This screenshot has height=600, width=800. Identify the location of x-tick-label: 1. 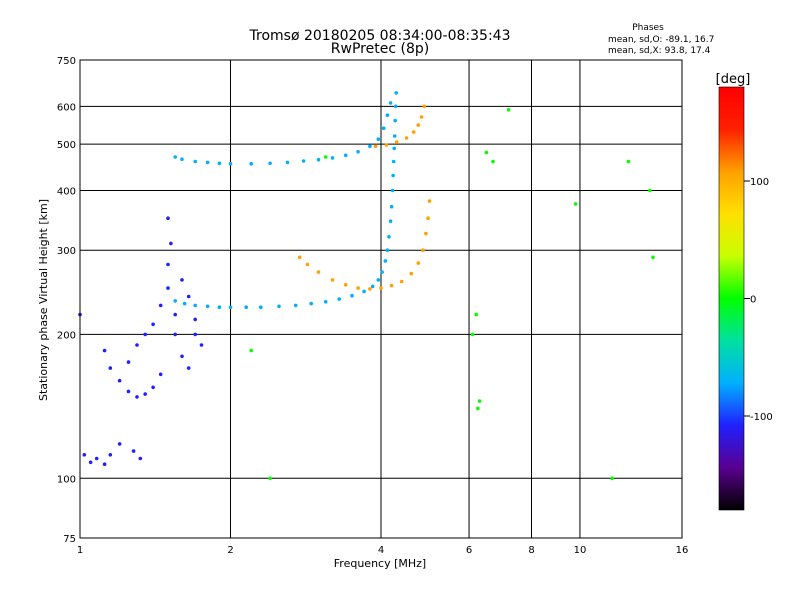
(80, 550).